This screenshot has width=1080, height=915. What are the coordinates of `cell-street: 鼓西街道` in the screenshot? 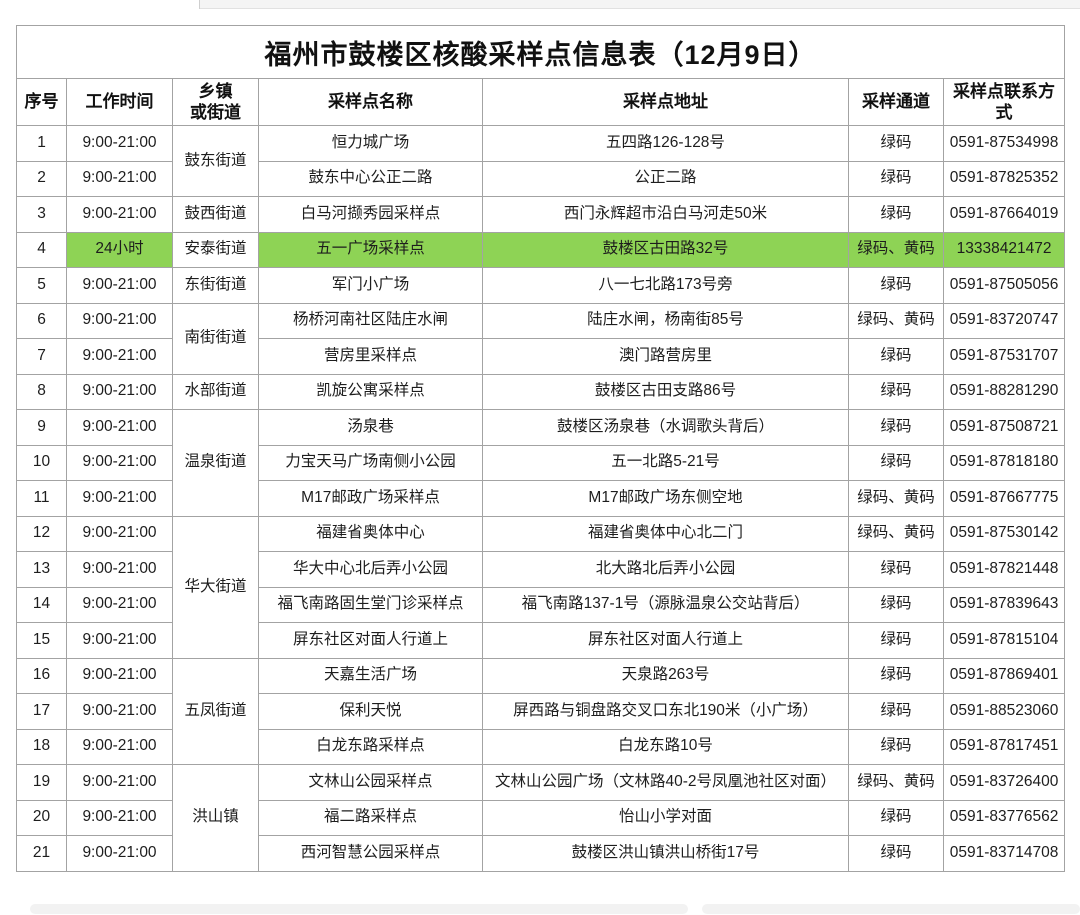 It's located at (215, 214).